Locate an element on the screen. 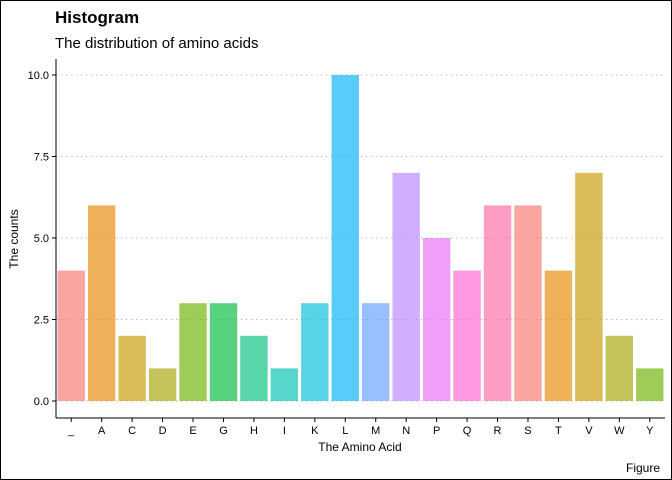  x-tick-label: P is located at coordinates (436, 431).